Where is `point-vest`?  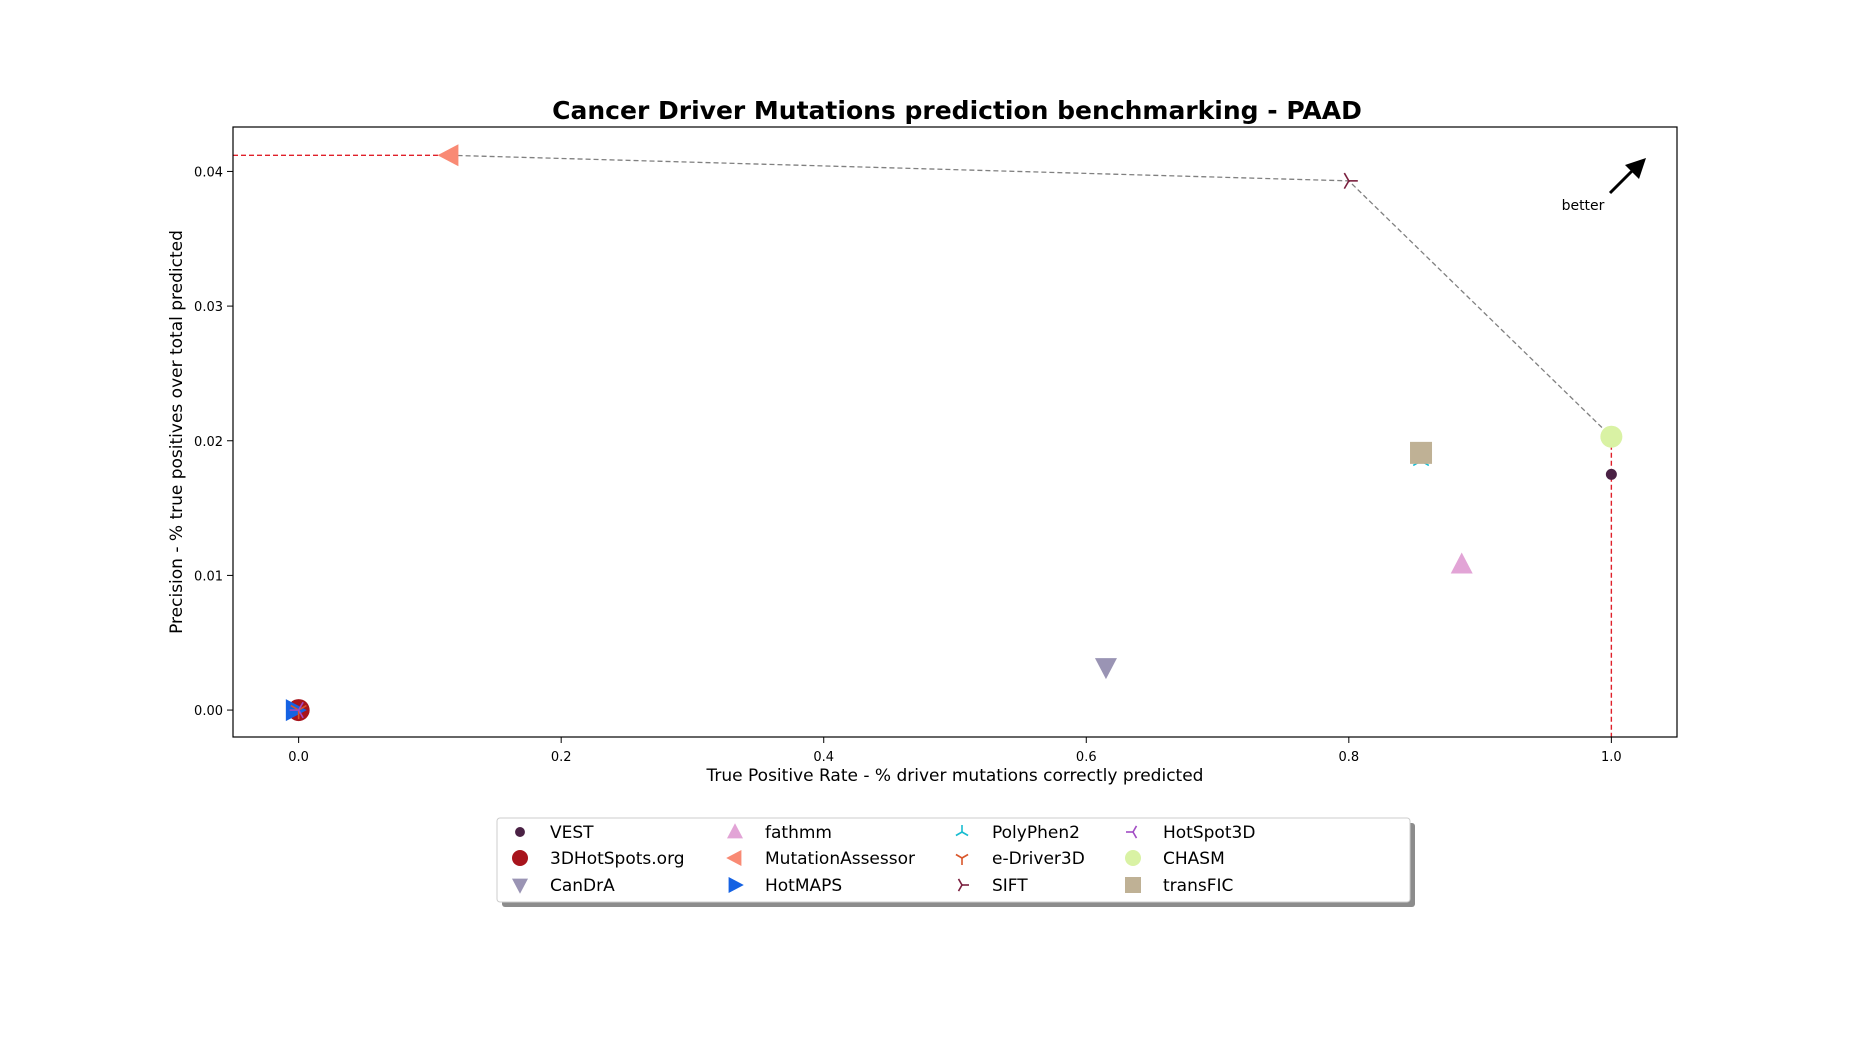 point-vest is located at coordinates (1611, 474).